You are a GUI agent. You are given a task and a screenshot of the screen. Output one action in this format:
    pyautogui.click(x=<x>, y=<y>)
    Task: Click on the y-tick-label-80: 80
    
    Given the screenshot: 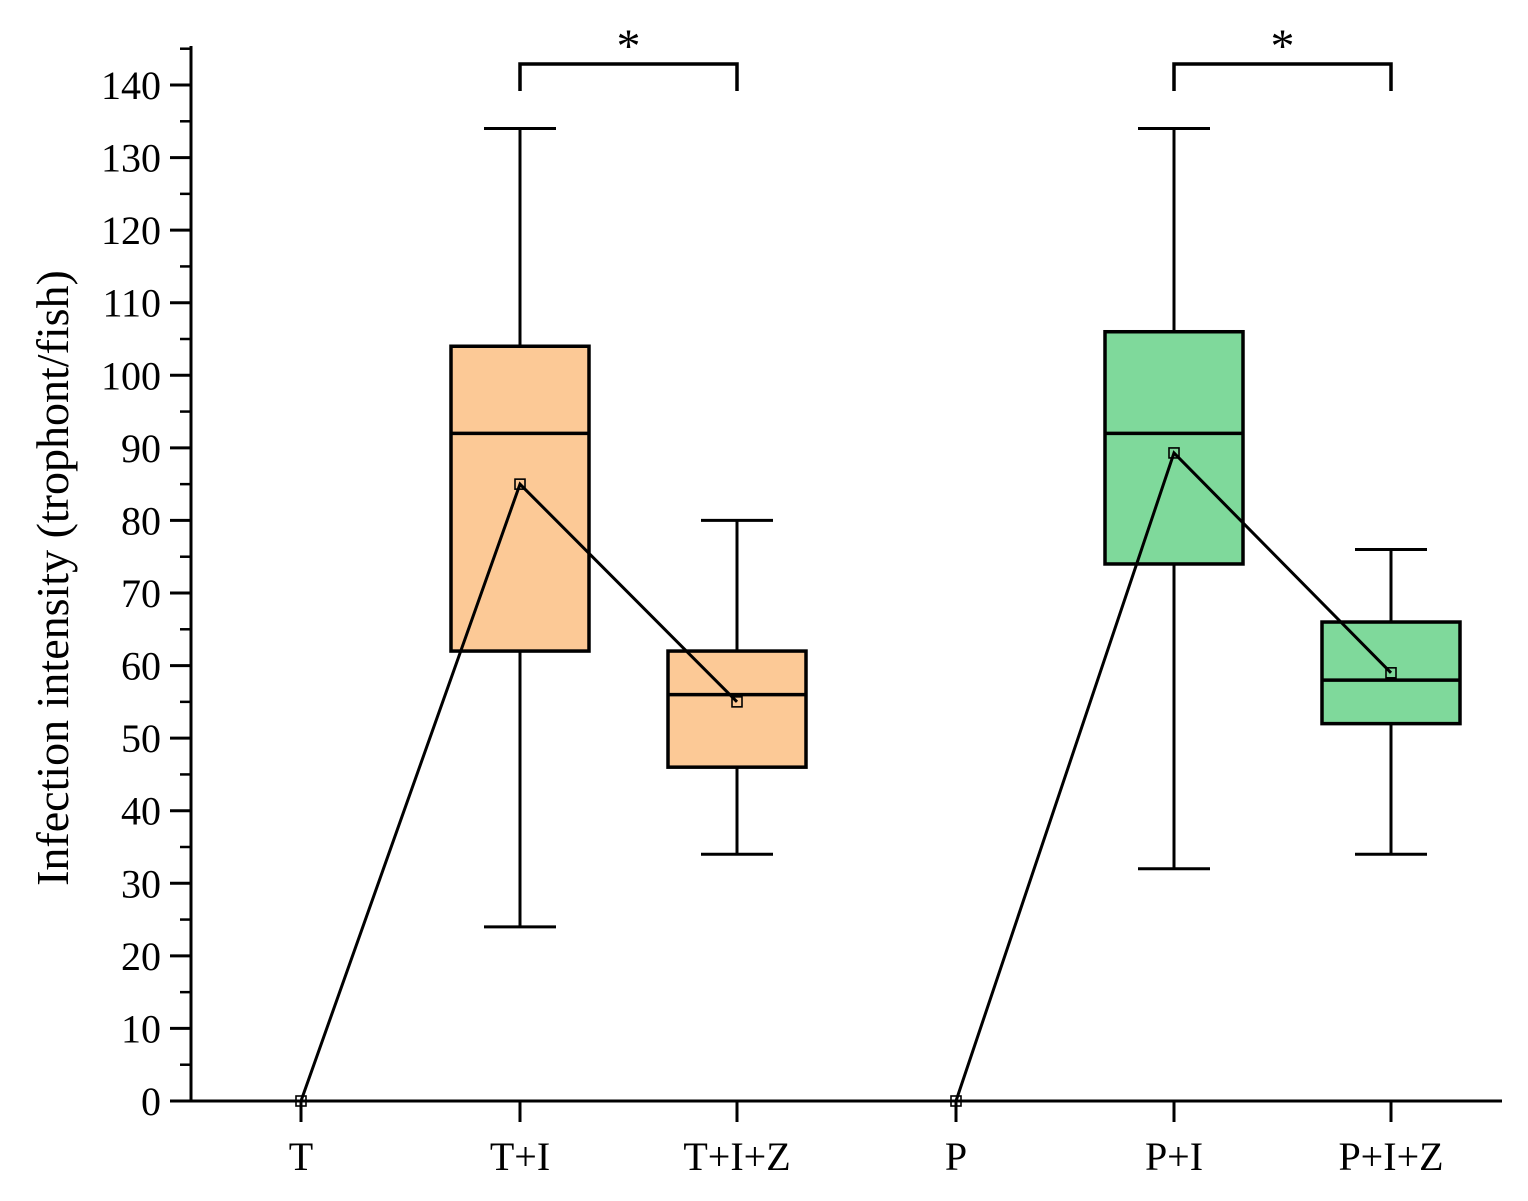 What is the action you would take?
    pyautogui.click(x=141, y=520)
    